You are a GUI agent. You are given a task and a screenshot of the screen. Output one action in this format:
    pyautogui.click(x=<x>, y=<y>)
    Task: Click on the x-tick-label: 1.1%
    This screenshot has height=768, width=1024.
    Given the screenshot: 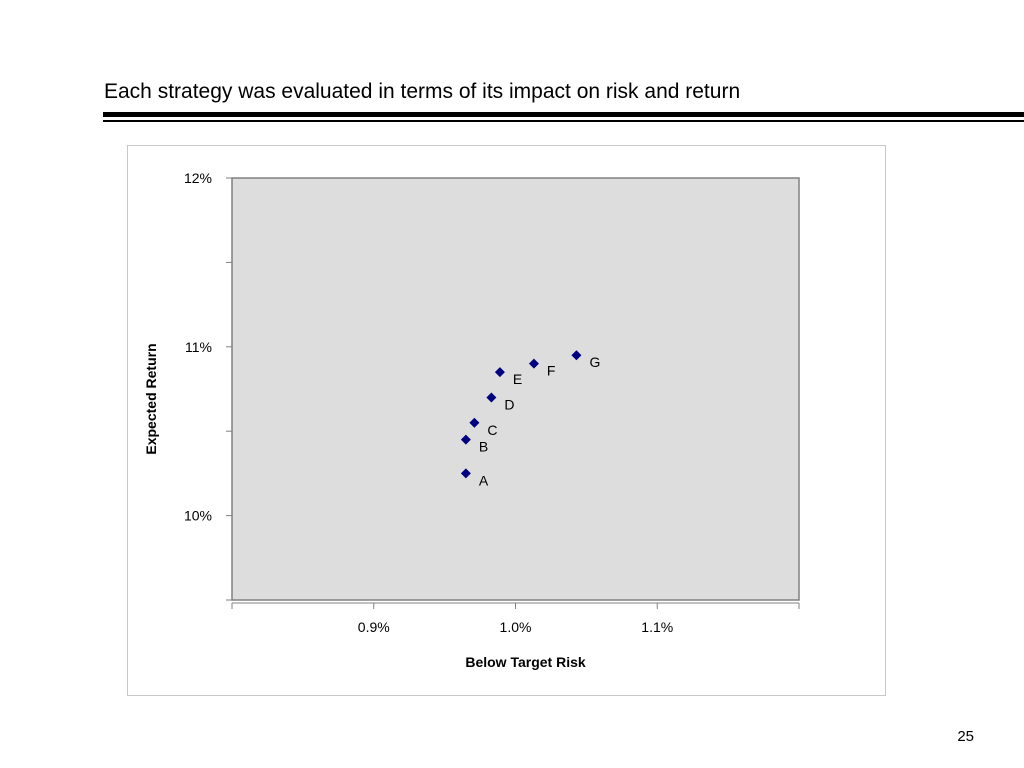 What is the action you would take?
    pyautogui.click(x=657, y=627)
    